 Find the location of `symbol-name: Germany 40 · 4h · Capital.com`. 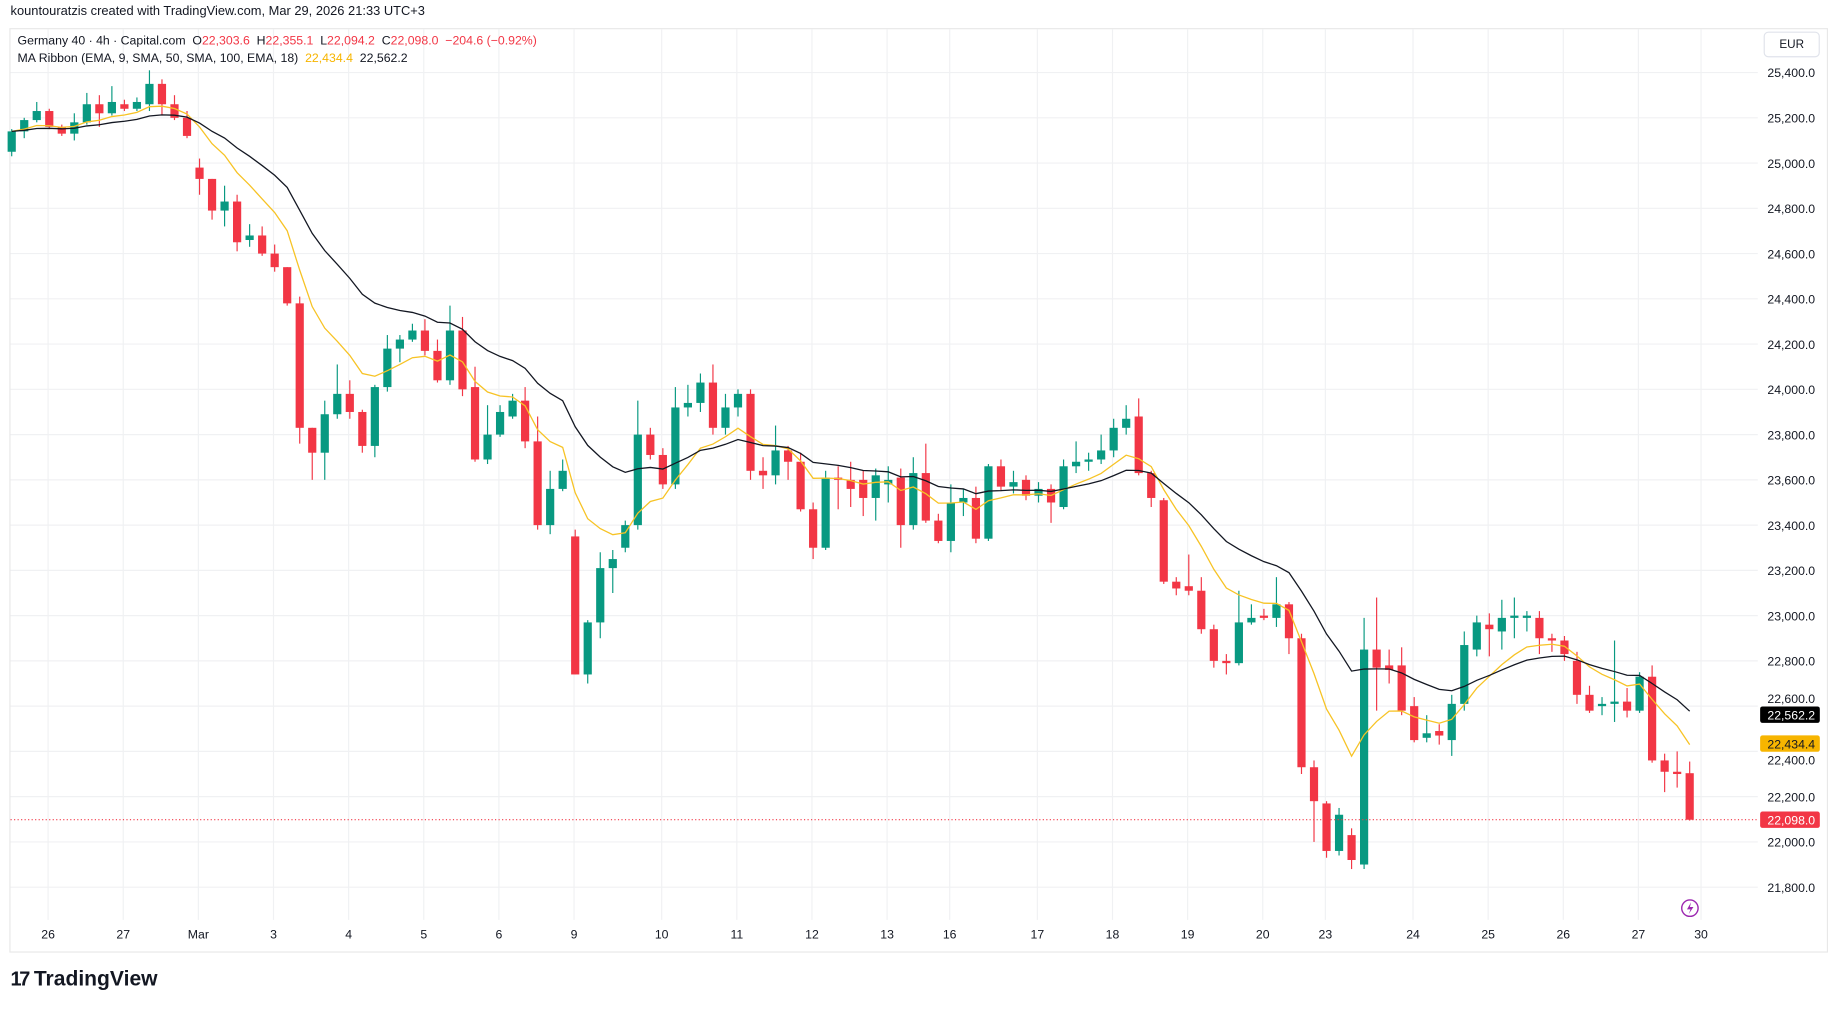

symbol-name: Germany 40 · 4h · Capital.com is located at coordinates (101, 40).